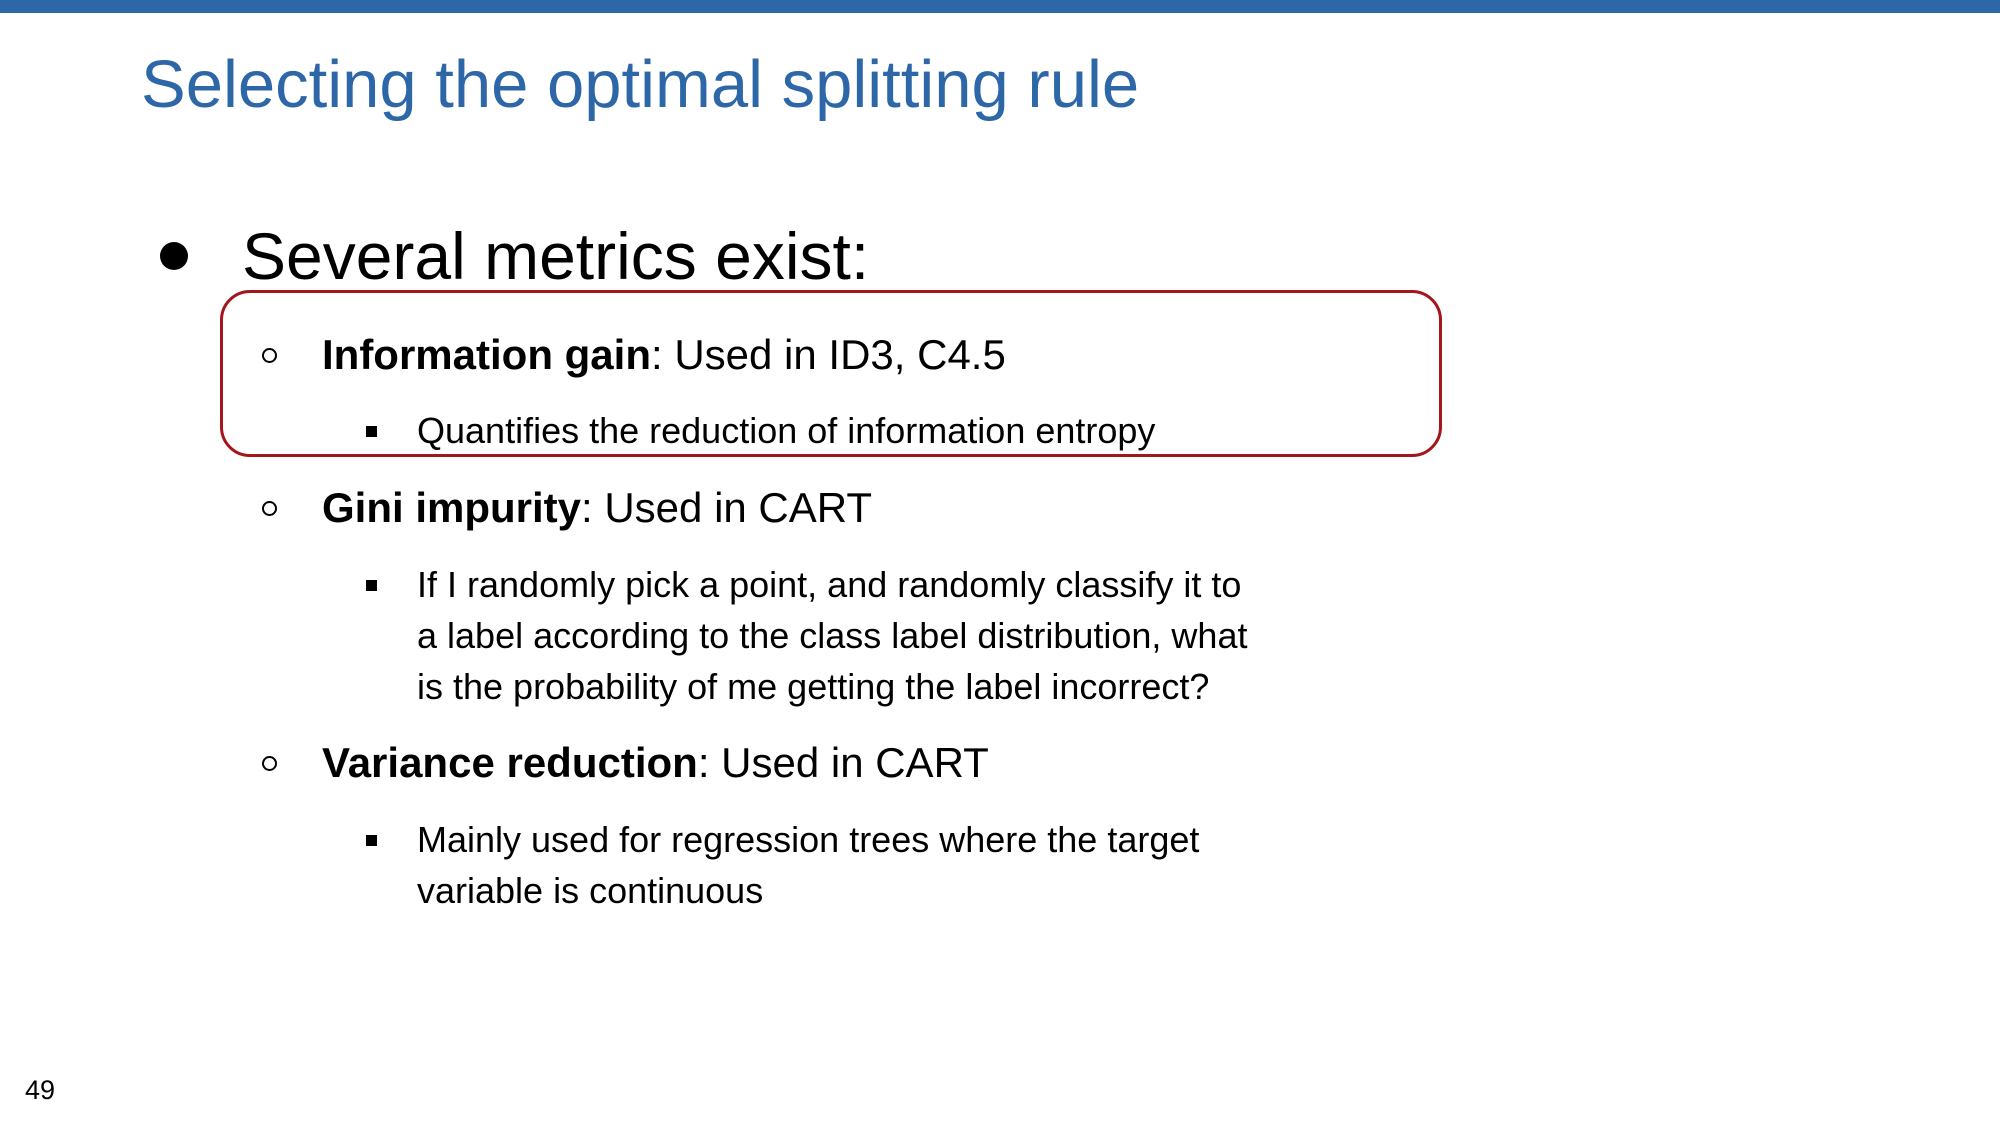  What do you see at coordinates (590, 890) in the screenshot?
I see `description-line: variable is continuous` at bounding box center [590, 890].